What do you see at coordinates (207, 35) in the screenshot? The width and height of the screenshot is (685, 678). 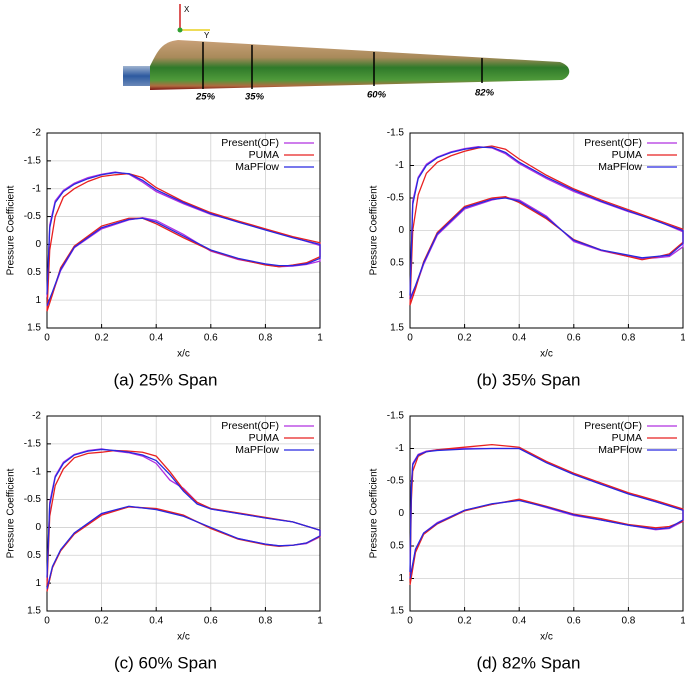 I see `axis-label: Y` at bounding box center [207, 35].